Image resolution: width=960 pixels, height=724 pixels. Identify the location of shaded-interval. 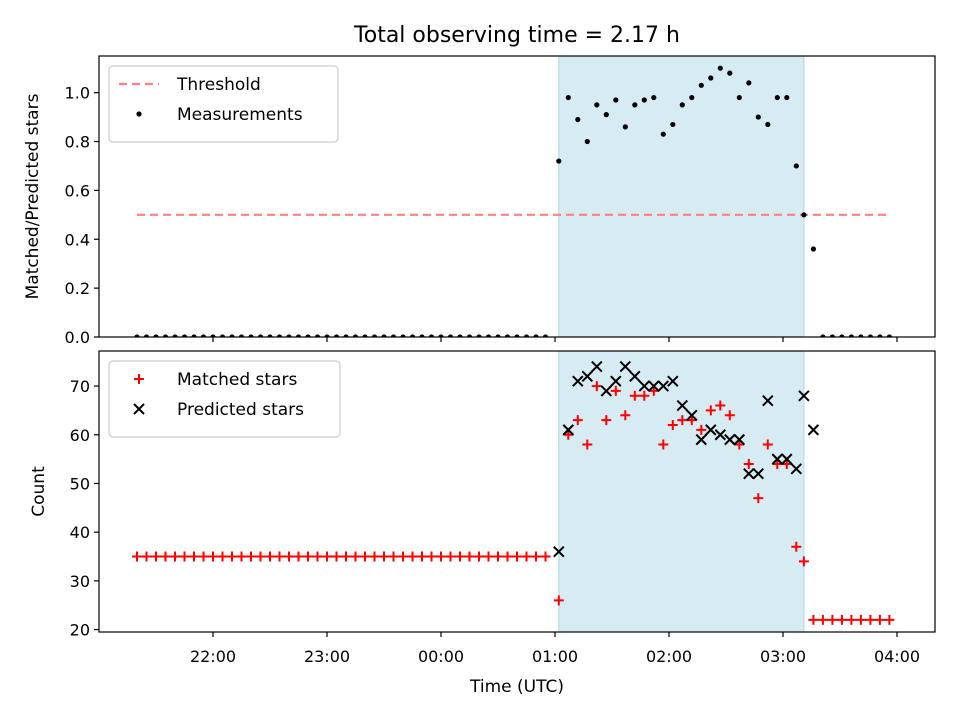
(681, 196).